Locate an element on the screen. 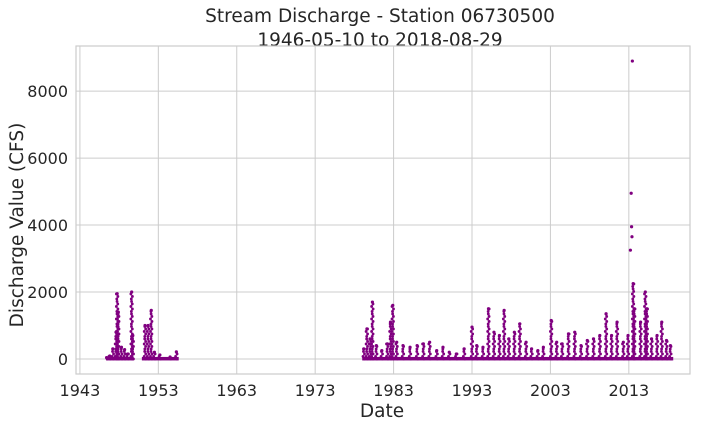 The width and height of the screenshot is (702, 427). y-tick-labels: 0 2000 4000 6000 8000 is located at coordinates (47, 225).